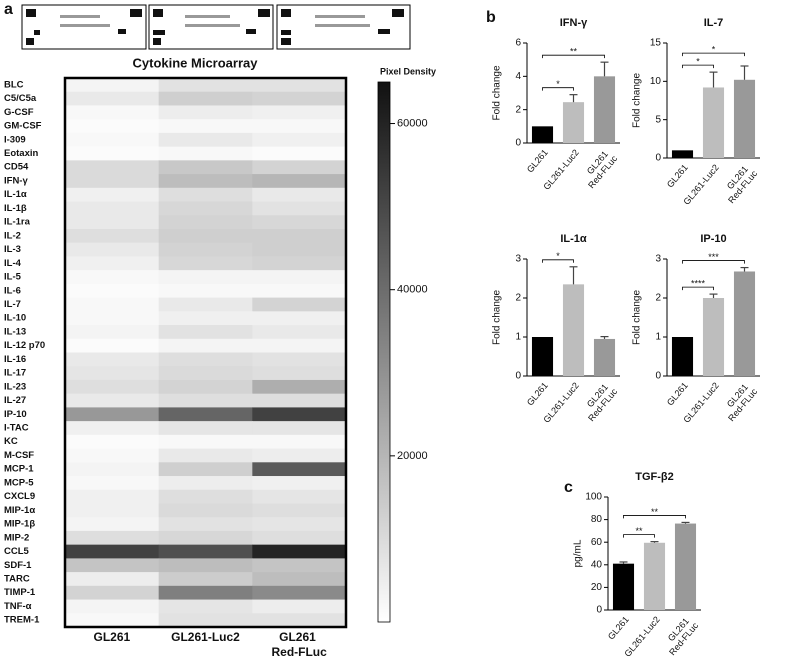  I want to click on column-label: GL261-Luc2, so click(205, 637).